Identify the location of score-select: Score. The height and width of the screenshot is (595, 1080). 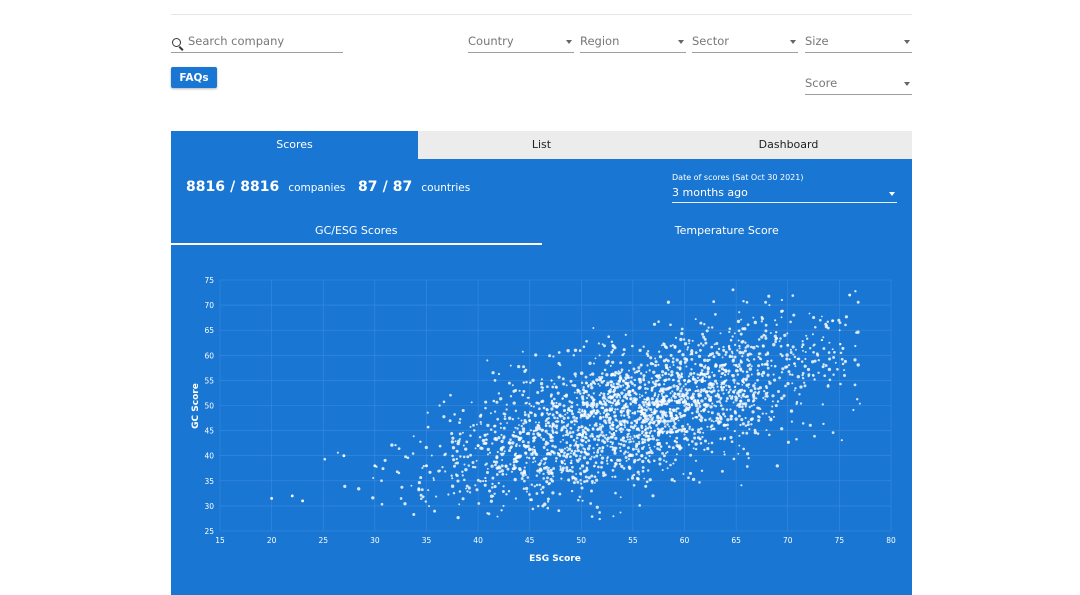
(858, 83).